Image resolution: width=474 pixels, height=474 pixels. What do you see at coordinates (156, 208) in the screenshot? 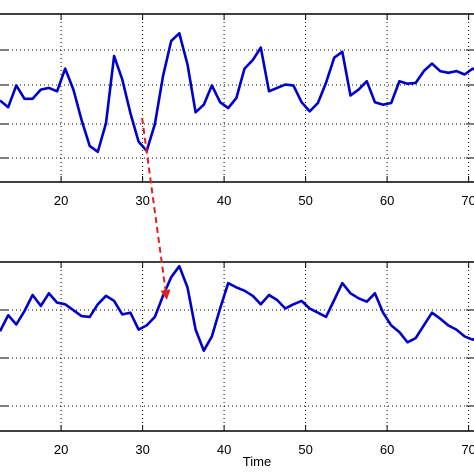
I see `annotation-arrow` at bounding box center [156, 208].